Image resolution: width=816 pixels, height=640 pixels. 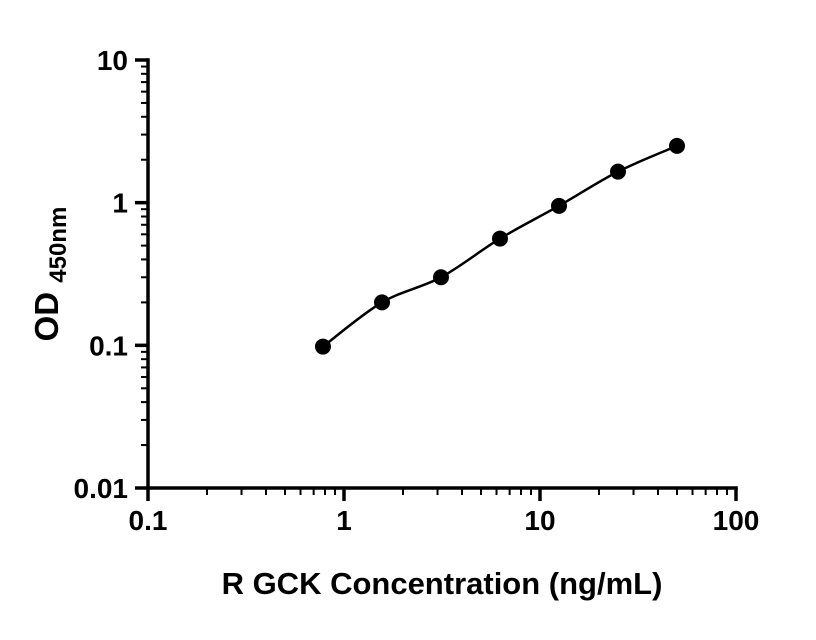 I want to click on y-tick-label: 1, so click(x=120, y=203).